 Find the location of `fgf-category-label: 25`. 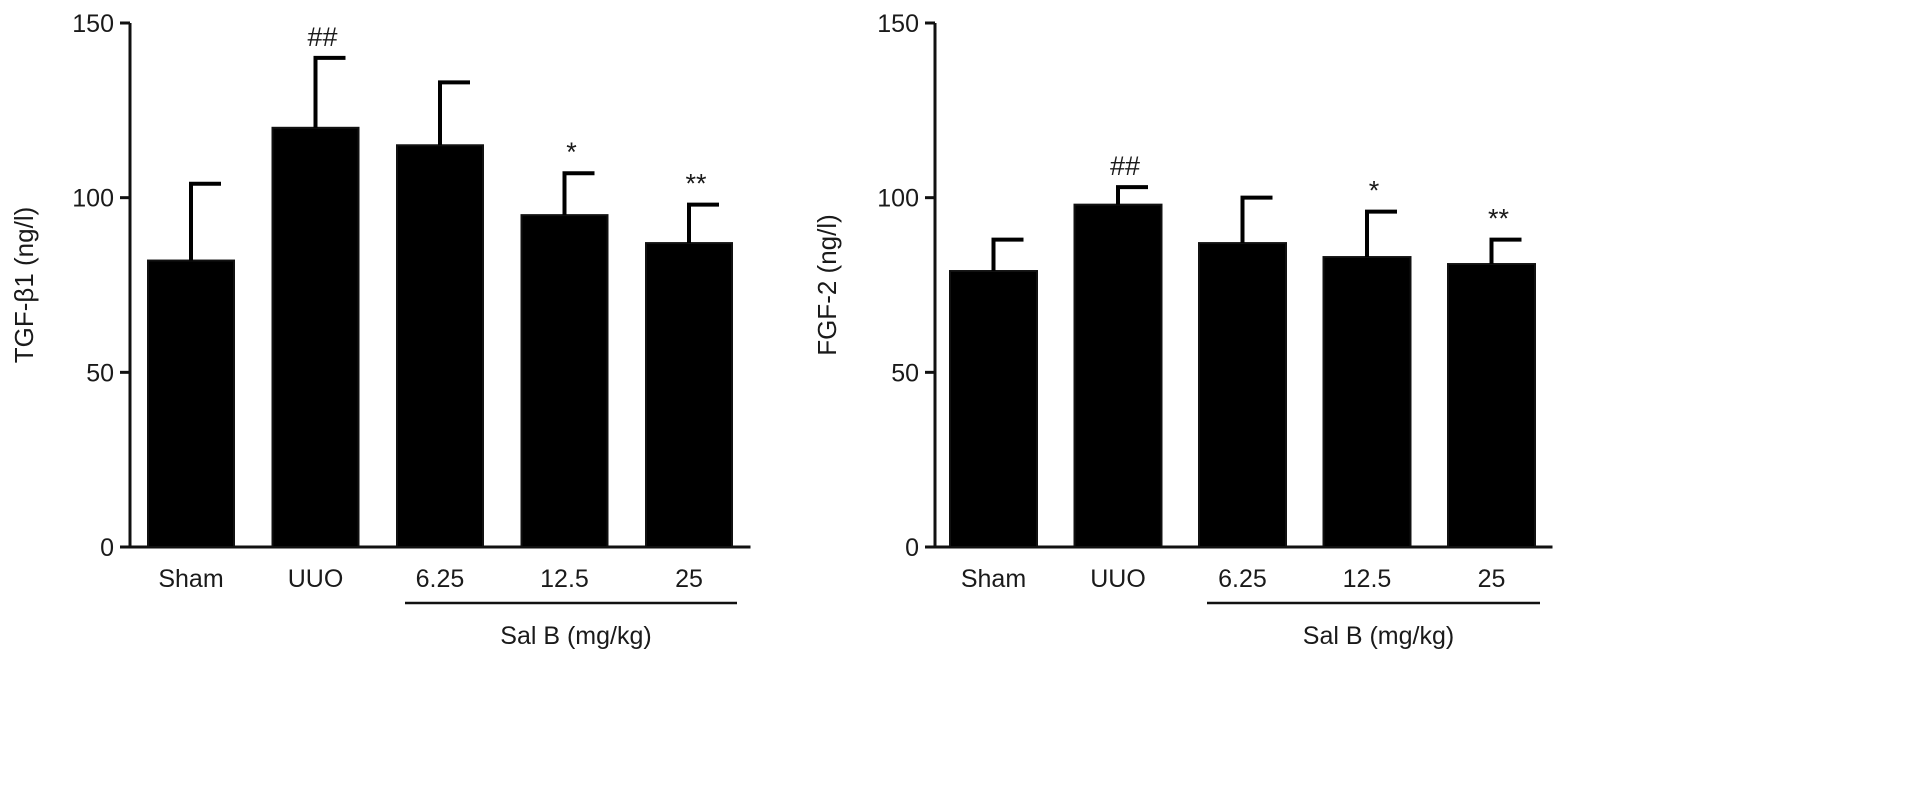

fgf-category-label: 25 is located at coordinates (1492, 579).